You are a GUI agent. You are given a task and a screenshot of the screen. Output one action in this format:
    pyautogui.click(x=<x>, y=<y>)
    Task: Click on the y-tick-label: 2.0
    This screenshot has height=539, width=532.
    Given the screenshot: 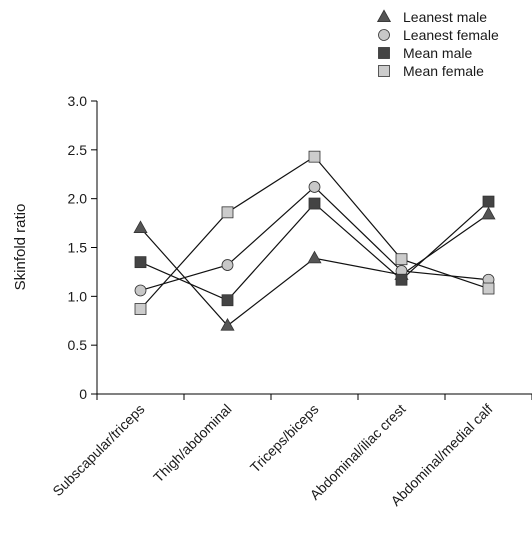 What is the action you would take?
    pyautogui.click(x=78, y=199)
    